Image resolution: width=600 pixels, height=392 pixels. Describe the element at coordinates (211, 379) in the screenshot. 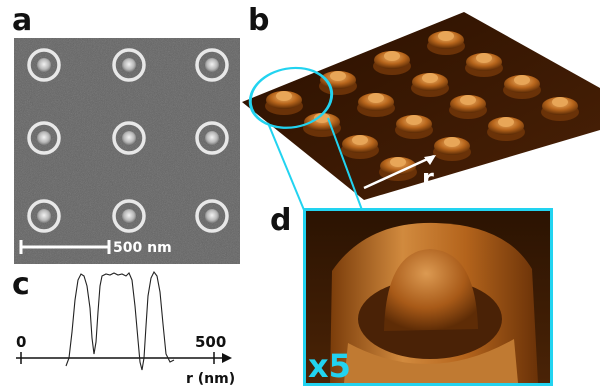

I see `profile-x-axis-label: r (nm)` at that location.